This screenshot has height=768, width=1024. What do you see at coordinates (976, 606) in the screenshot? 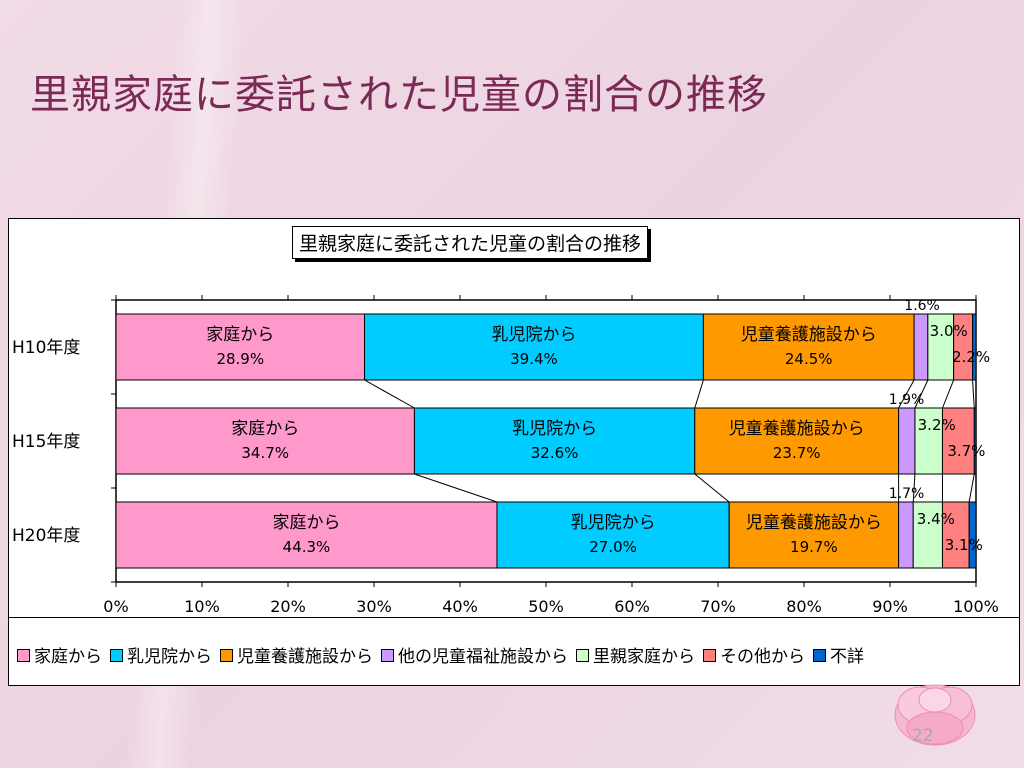
I see `x-tick-label: 100%` at bounding box center [976, 606].